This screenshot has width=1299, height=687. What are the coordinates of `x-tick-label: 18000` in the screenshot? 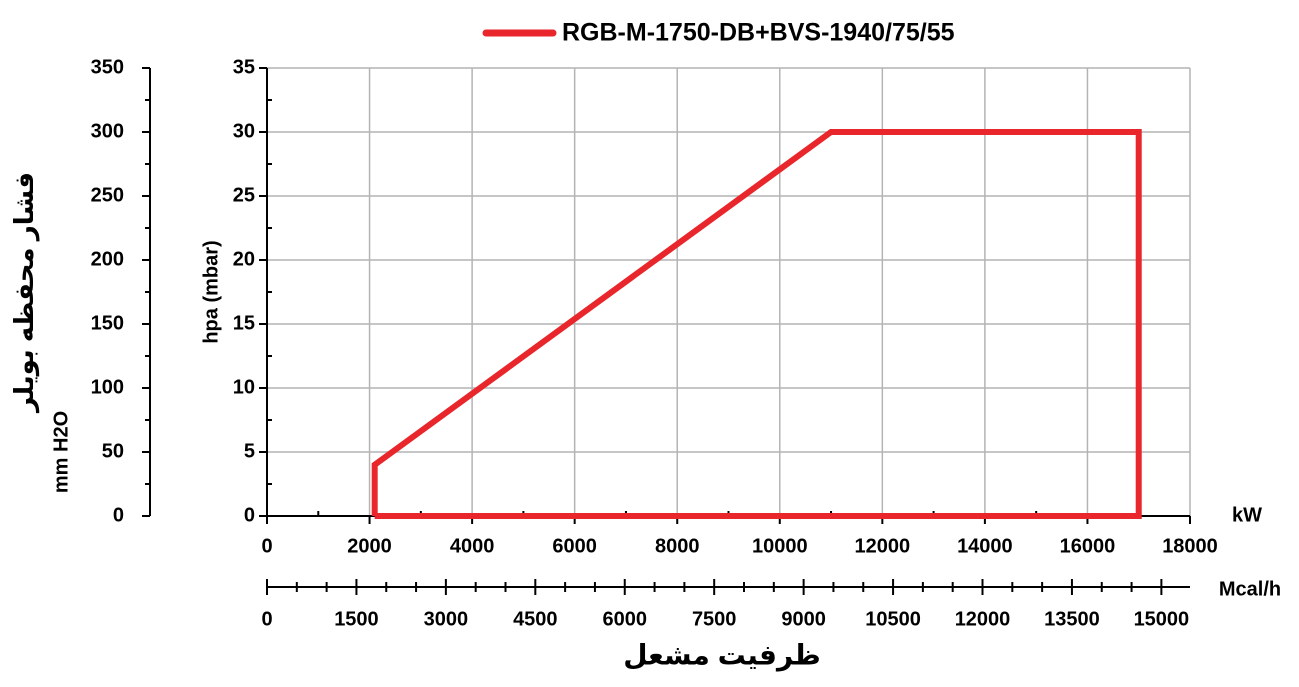 It's located at (1190, 546).